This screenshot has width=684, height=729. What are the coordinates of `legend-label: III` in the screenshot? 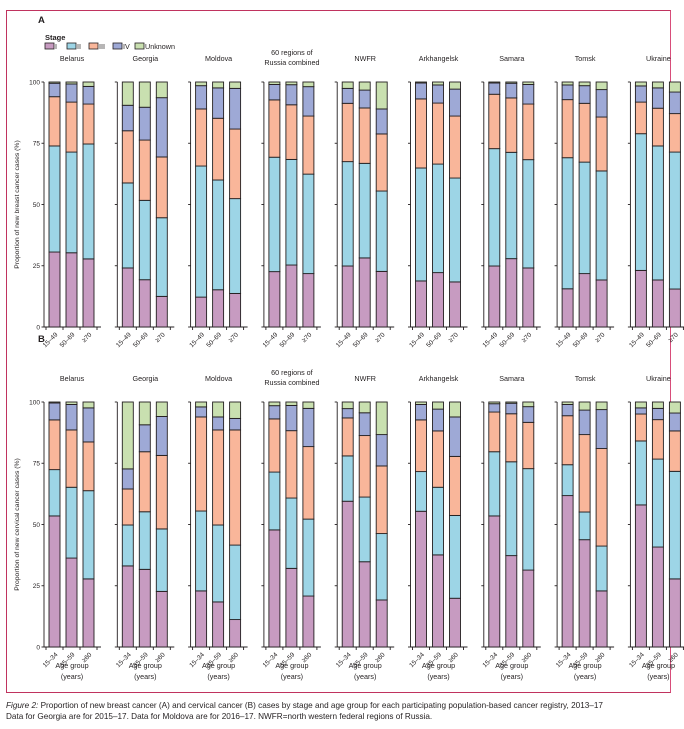 It's located at (102, 46).